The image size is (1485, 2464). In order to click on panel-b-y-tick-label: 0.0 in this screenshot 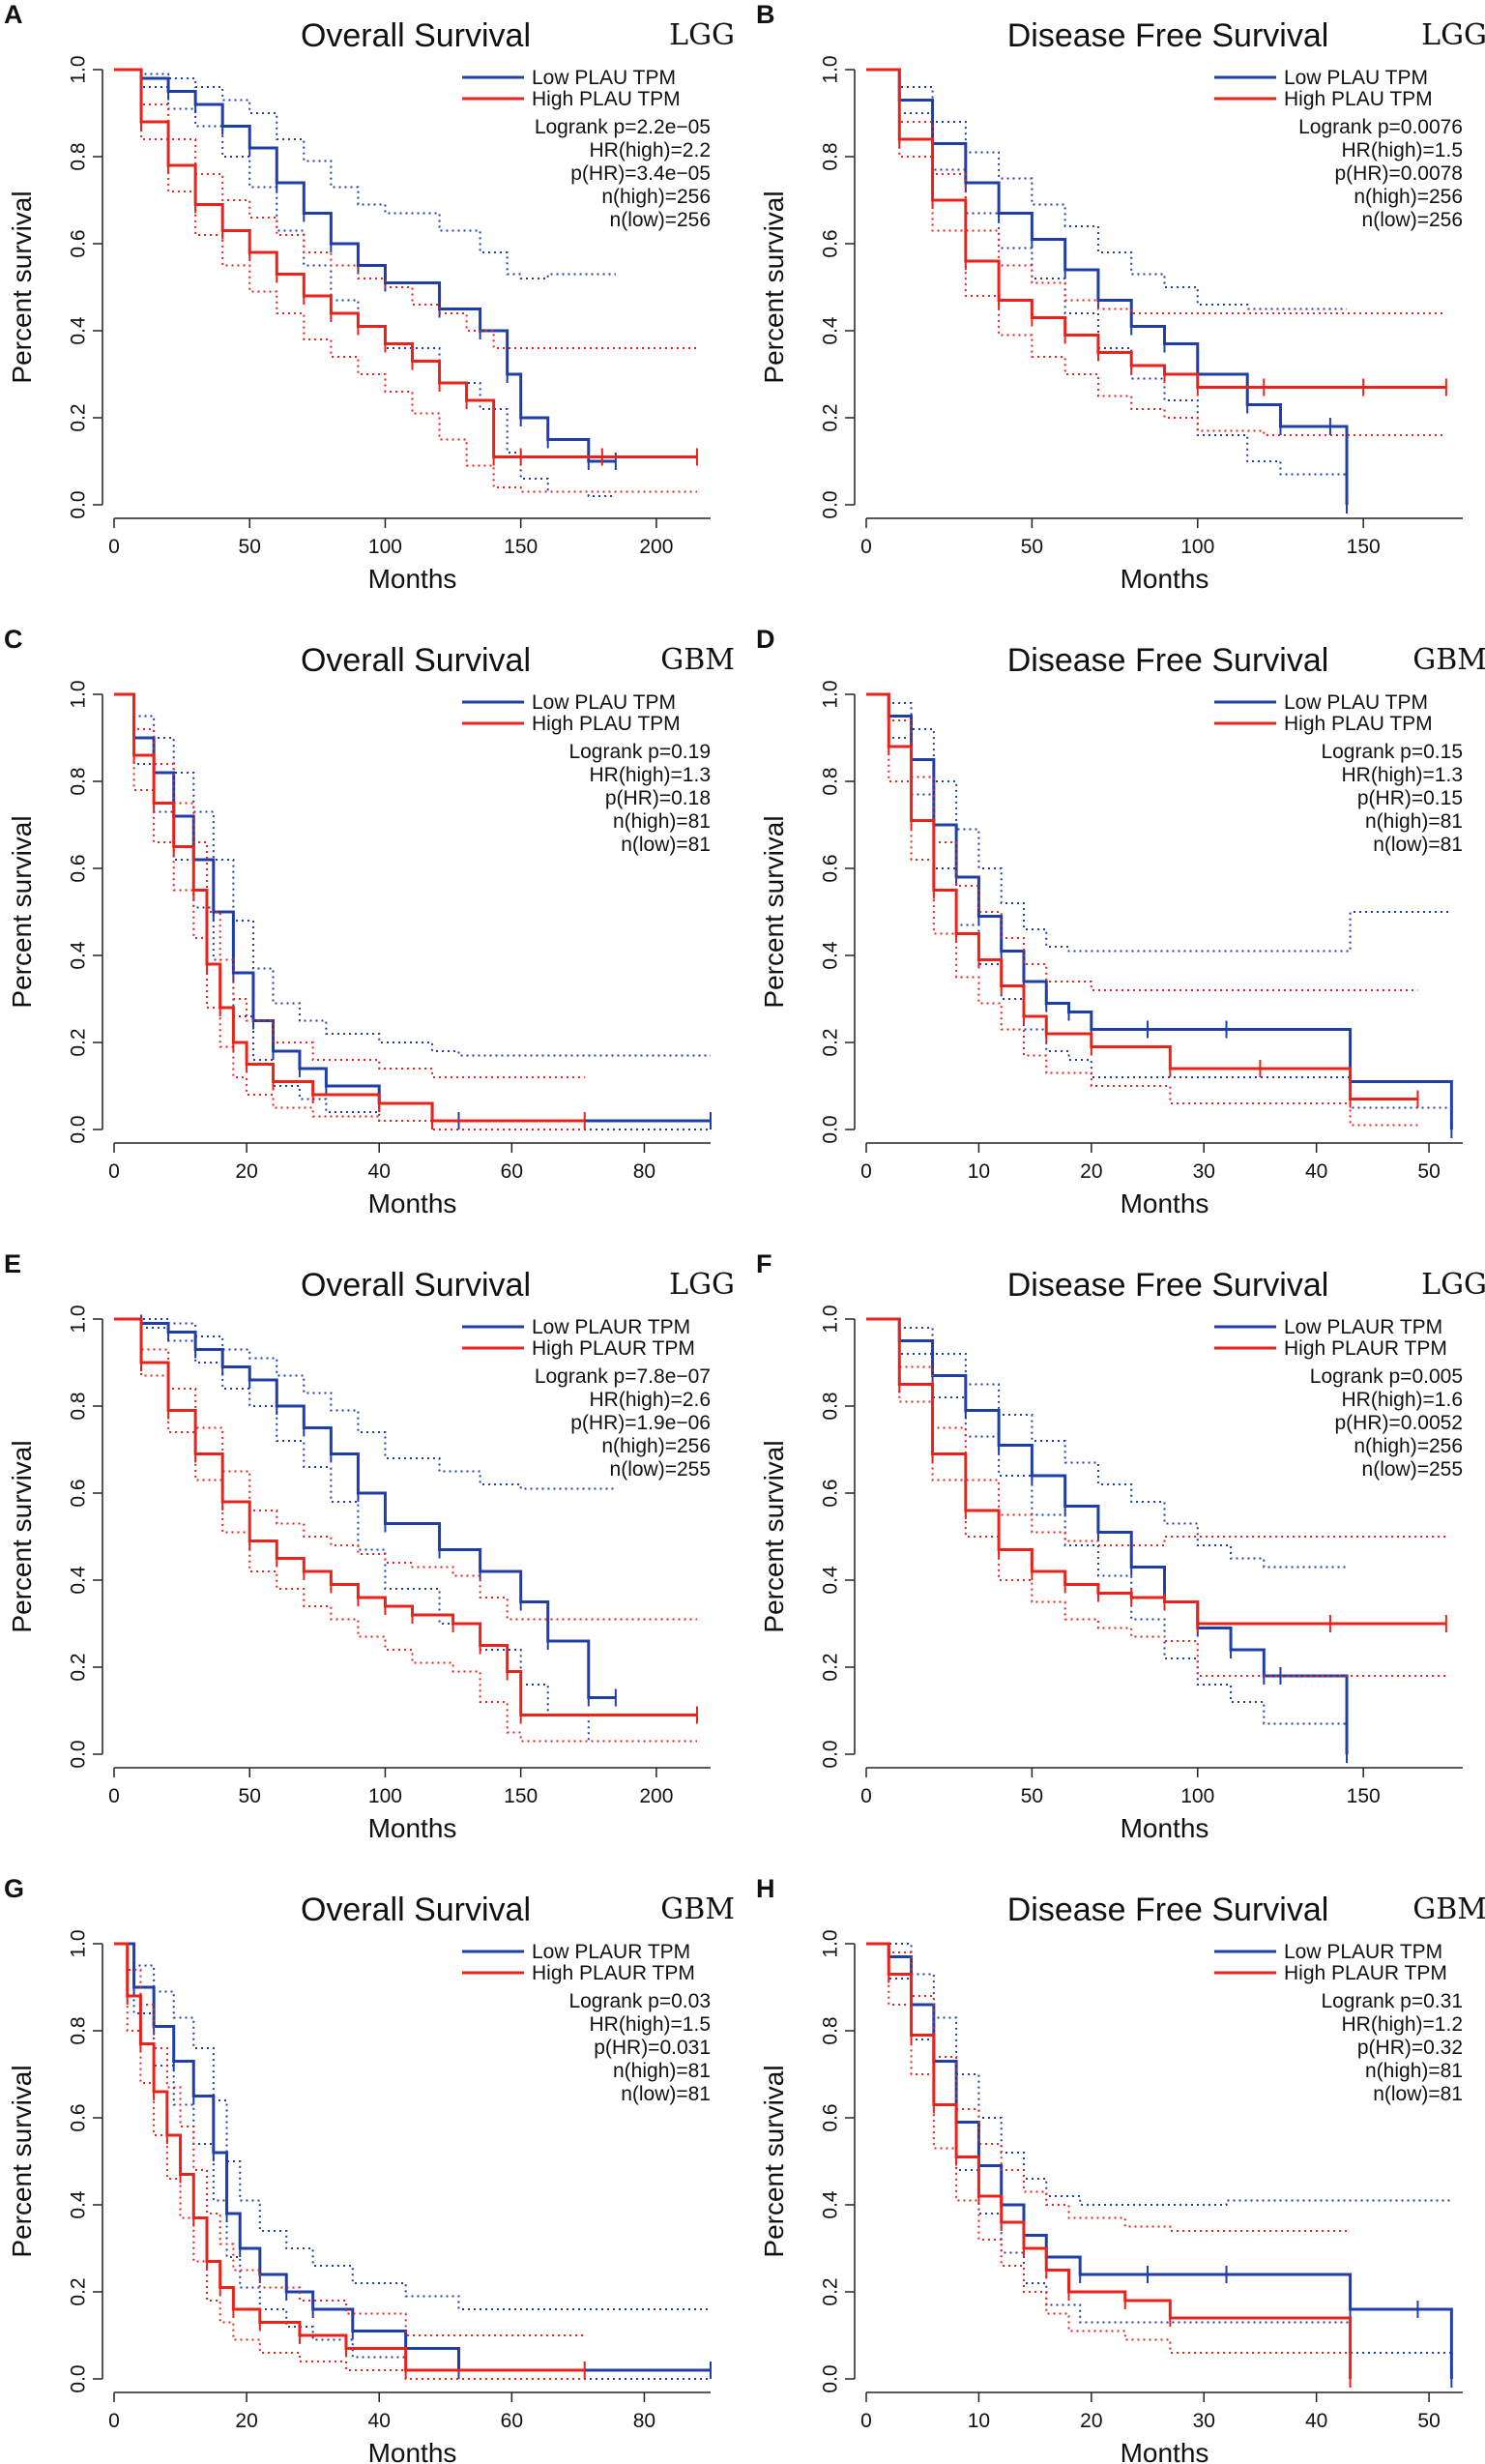, I will do `click(830, 504)`.